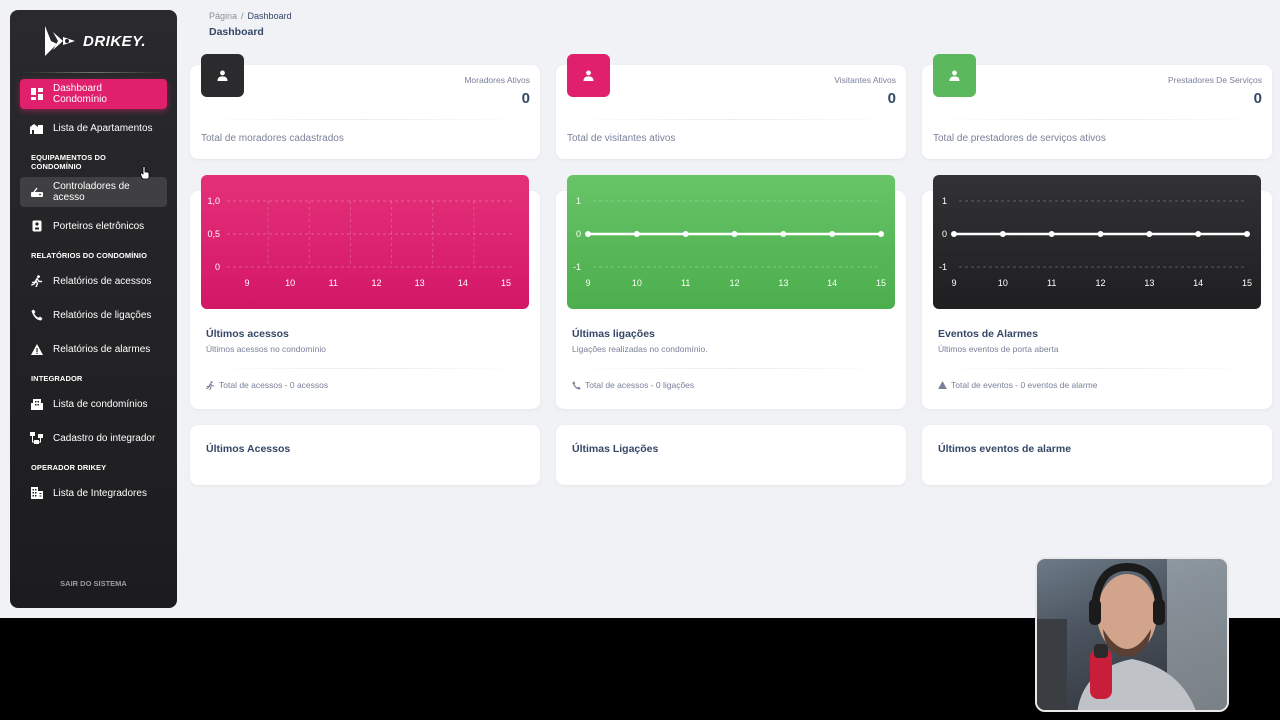 The height and width of the screenshot is (720, 1280). Describe the element at coordinates (640, 385) in the screenshot. I see `chart-footer-text: Total de acessos - 0 ligações` at that location.